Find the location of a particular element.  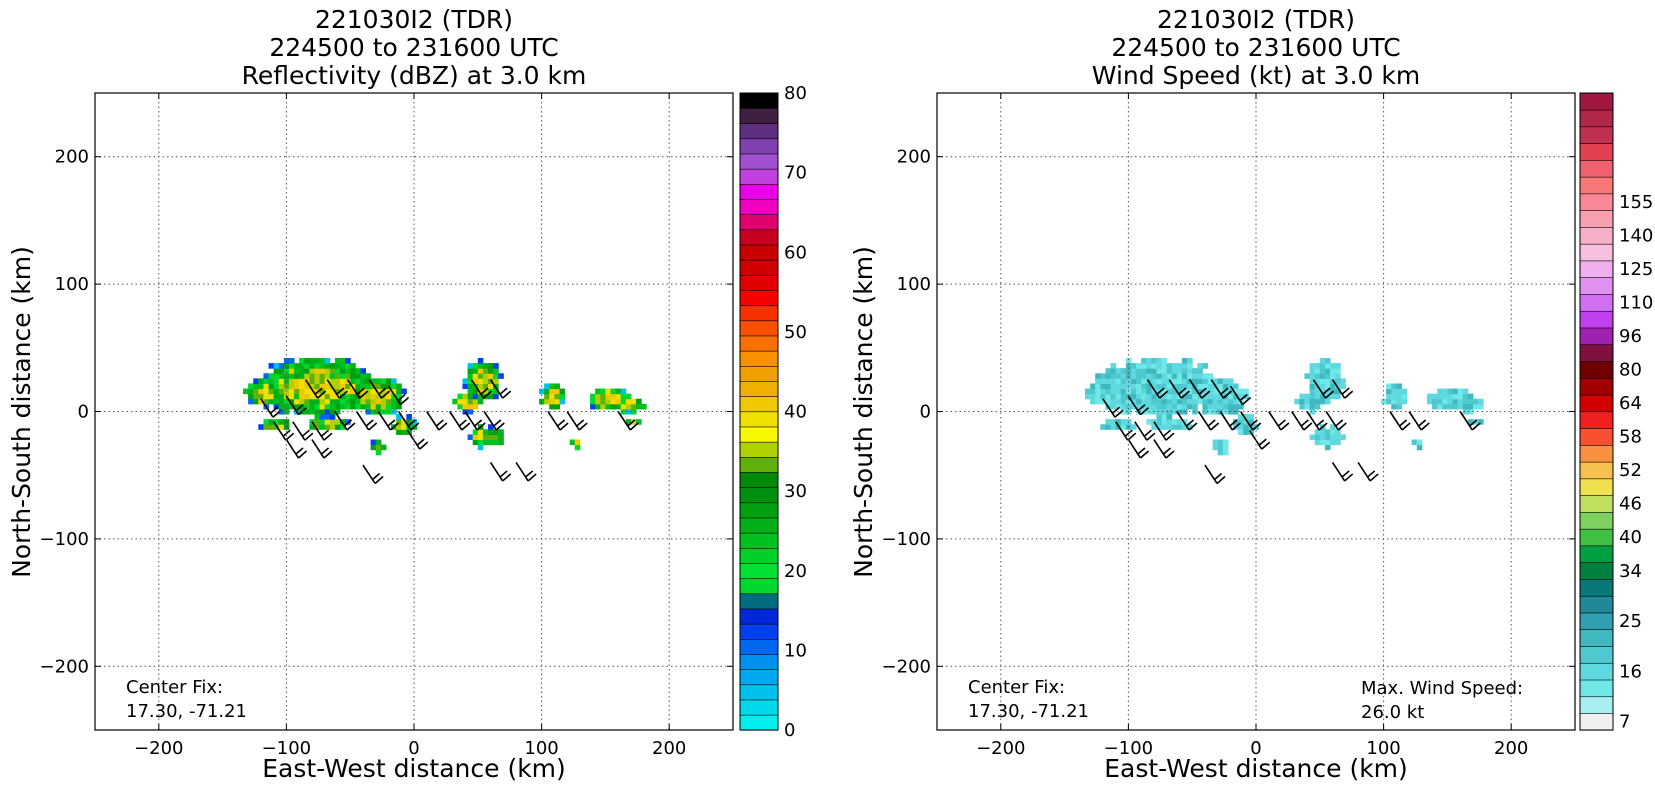

y-tick-label: −200 is located at coordinates (64, 666).